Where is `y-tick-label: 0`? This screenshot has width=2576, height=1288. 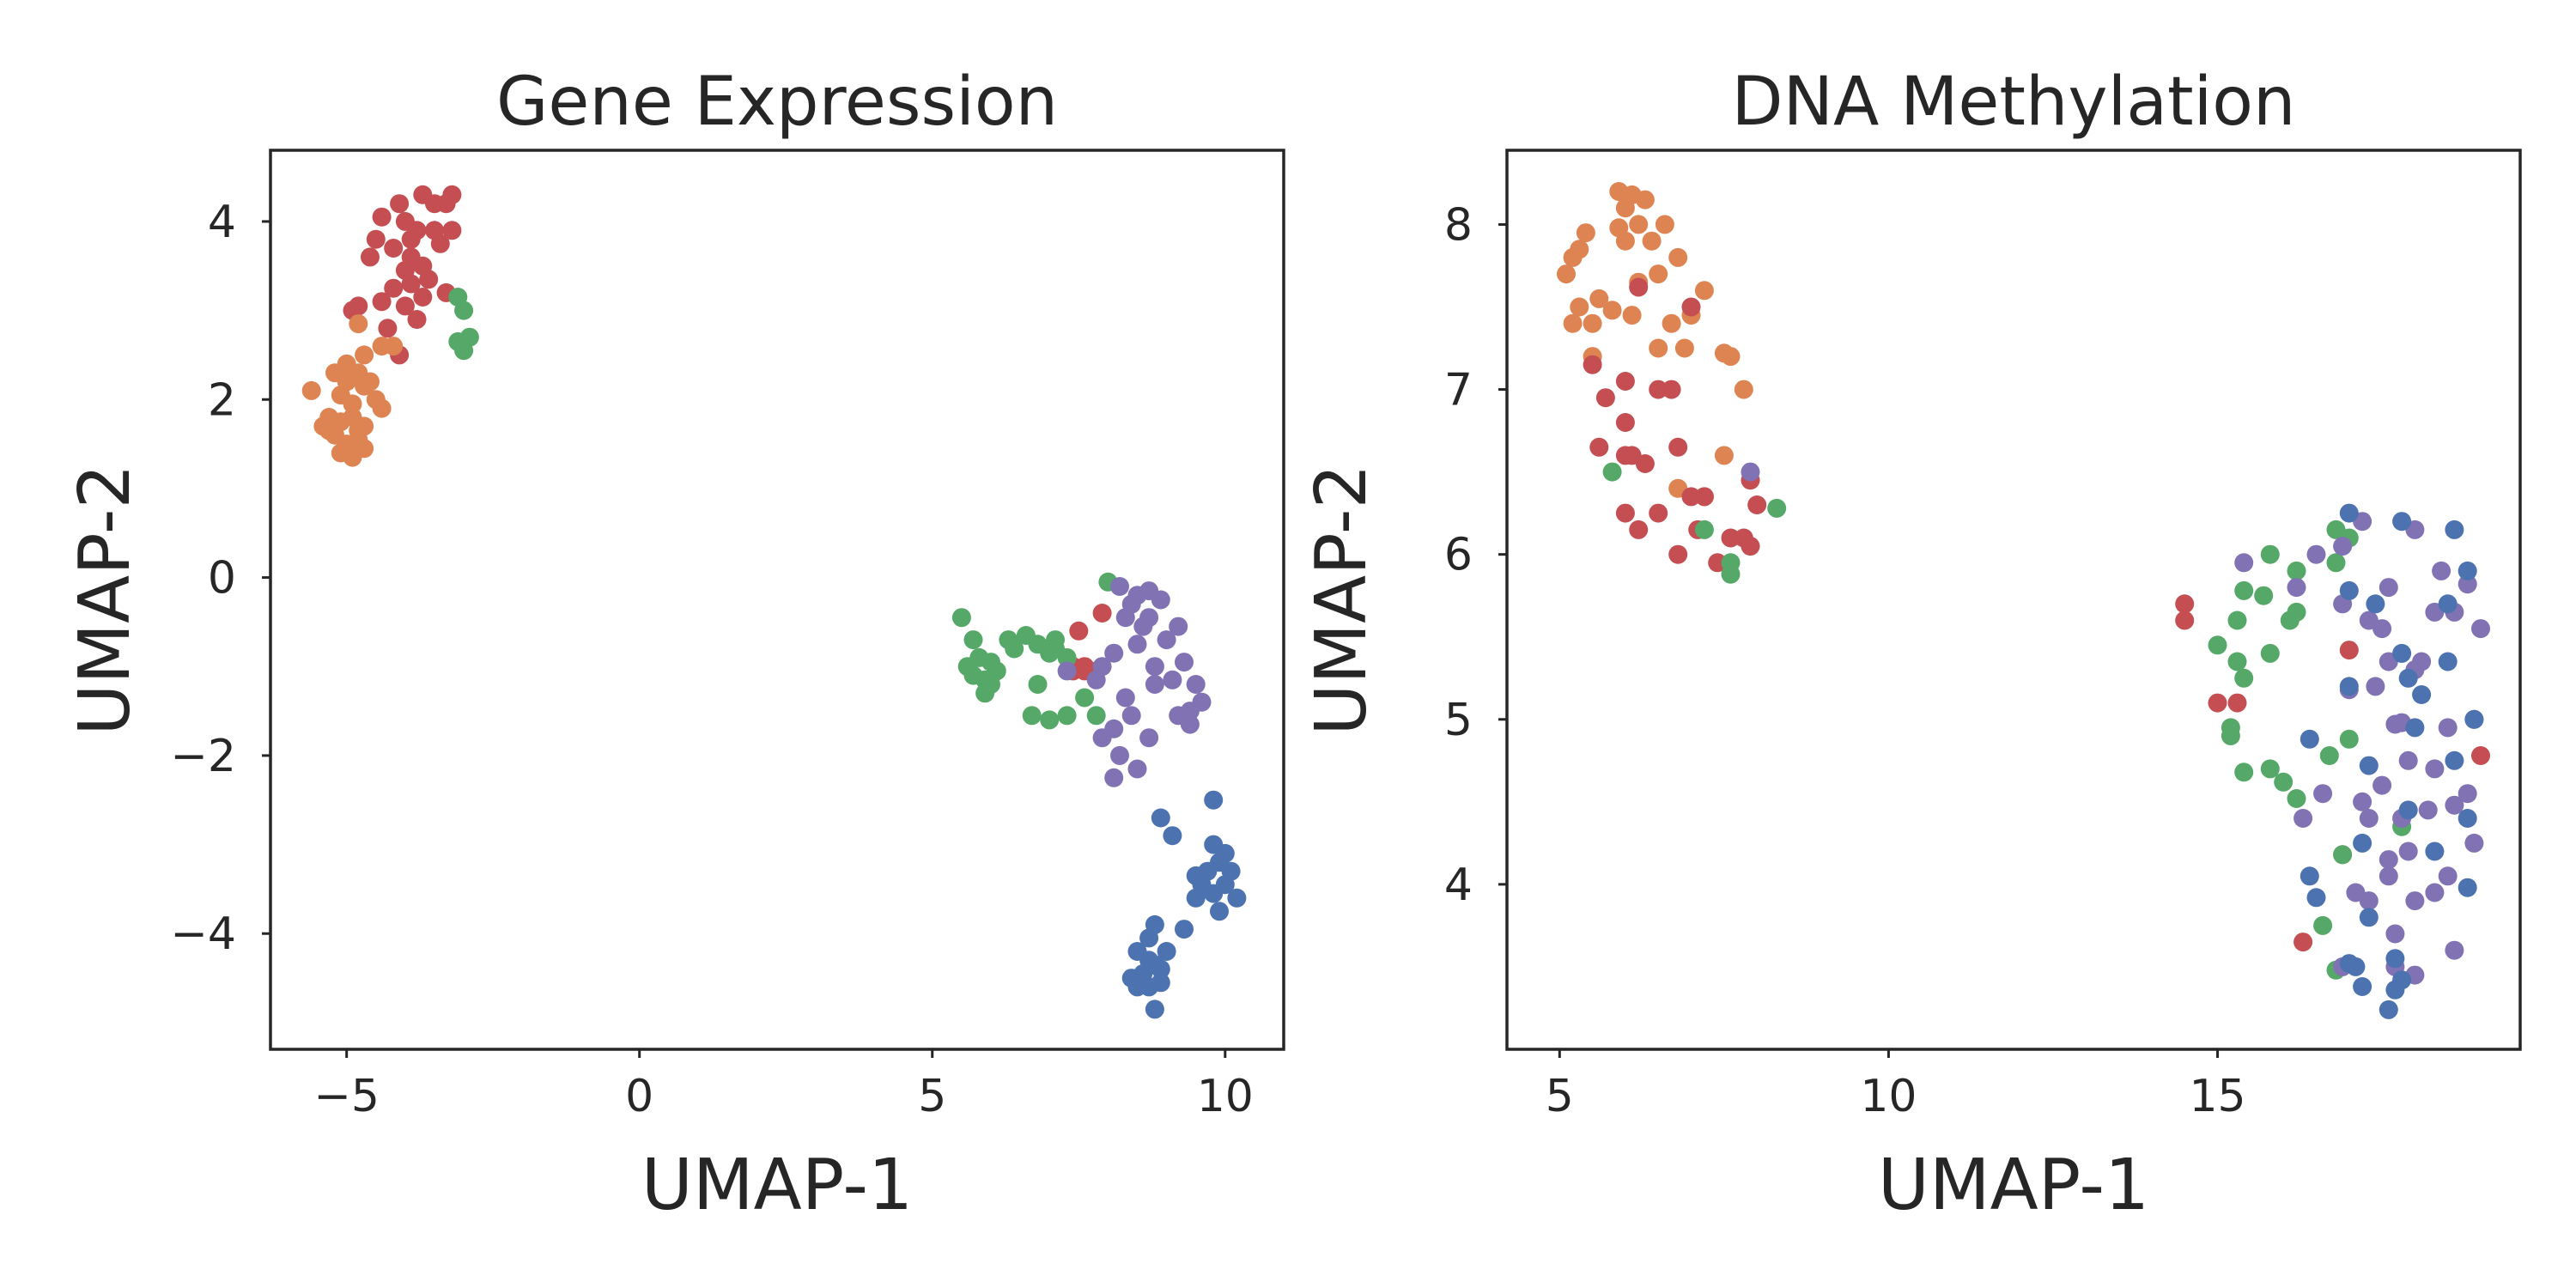 y-tick-label: 0 is located at coordinates (222, 579).